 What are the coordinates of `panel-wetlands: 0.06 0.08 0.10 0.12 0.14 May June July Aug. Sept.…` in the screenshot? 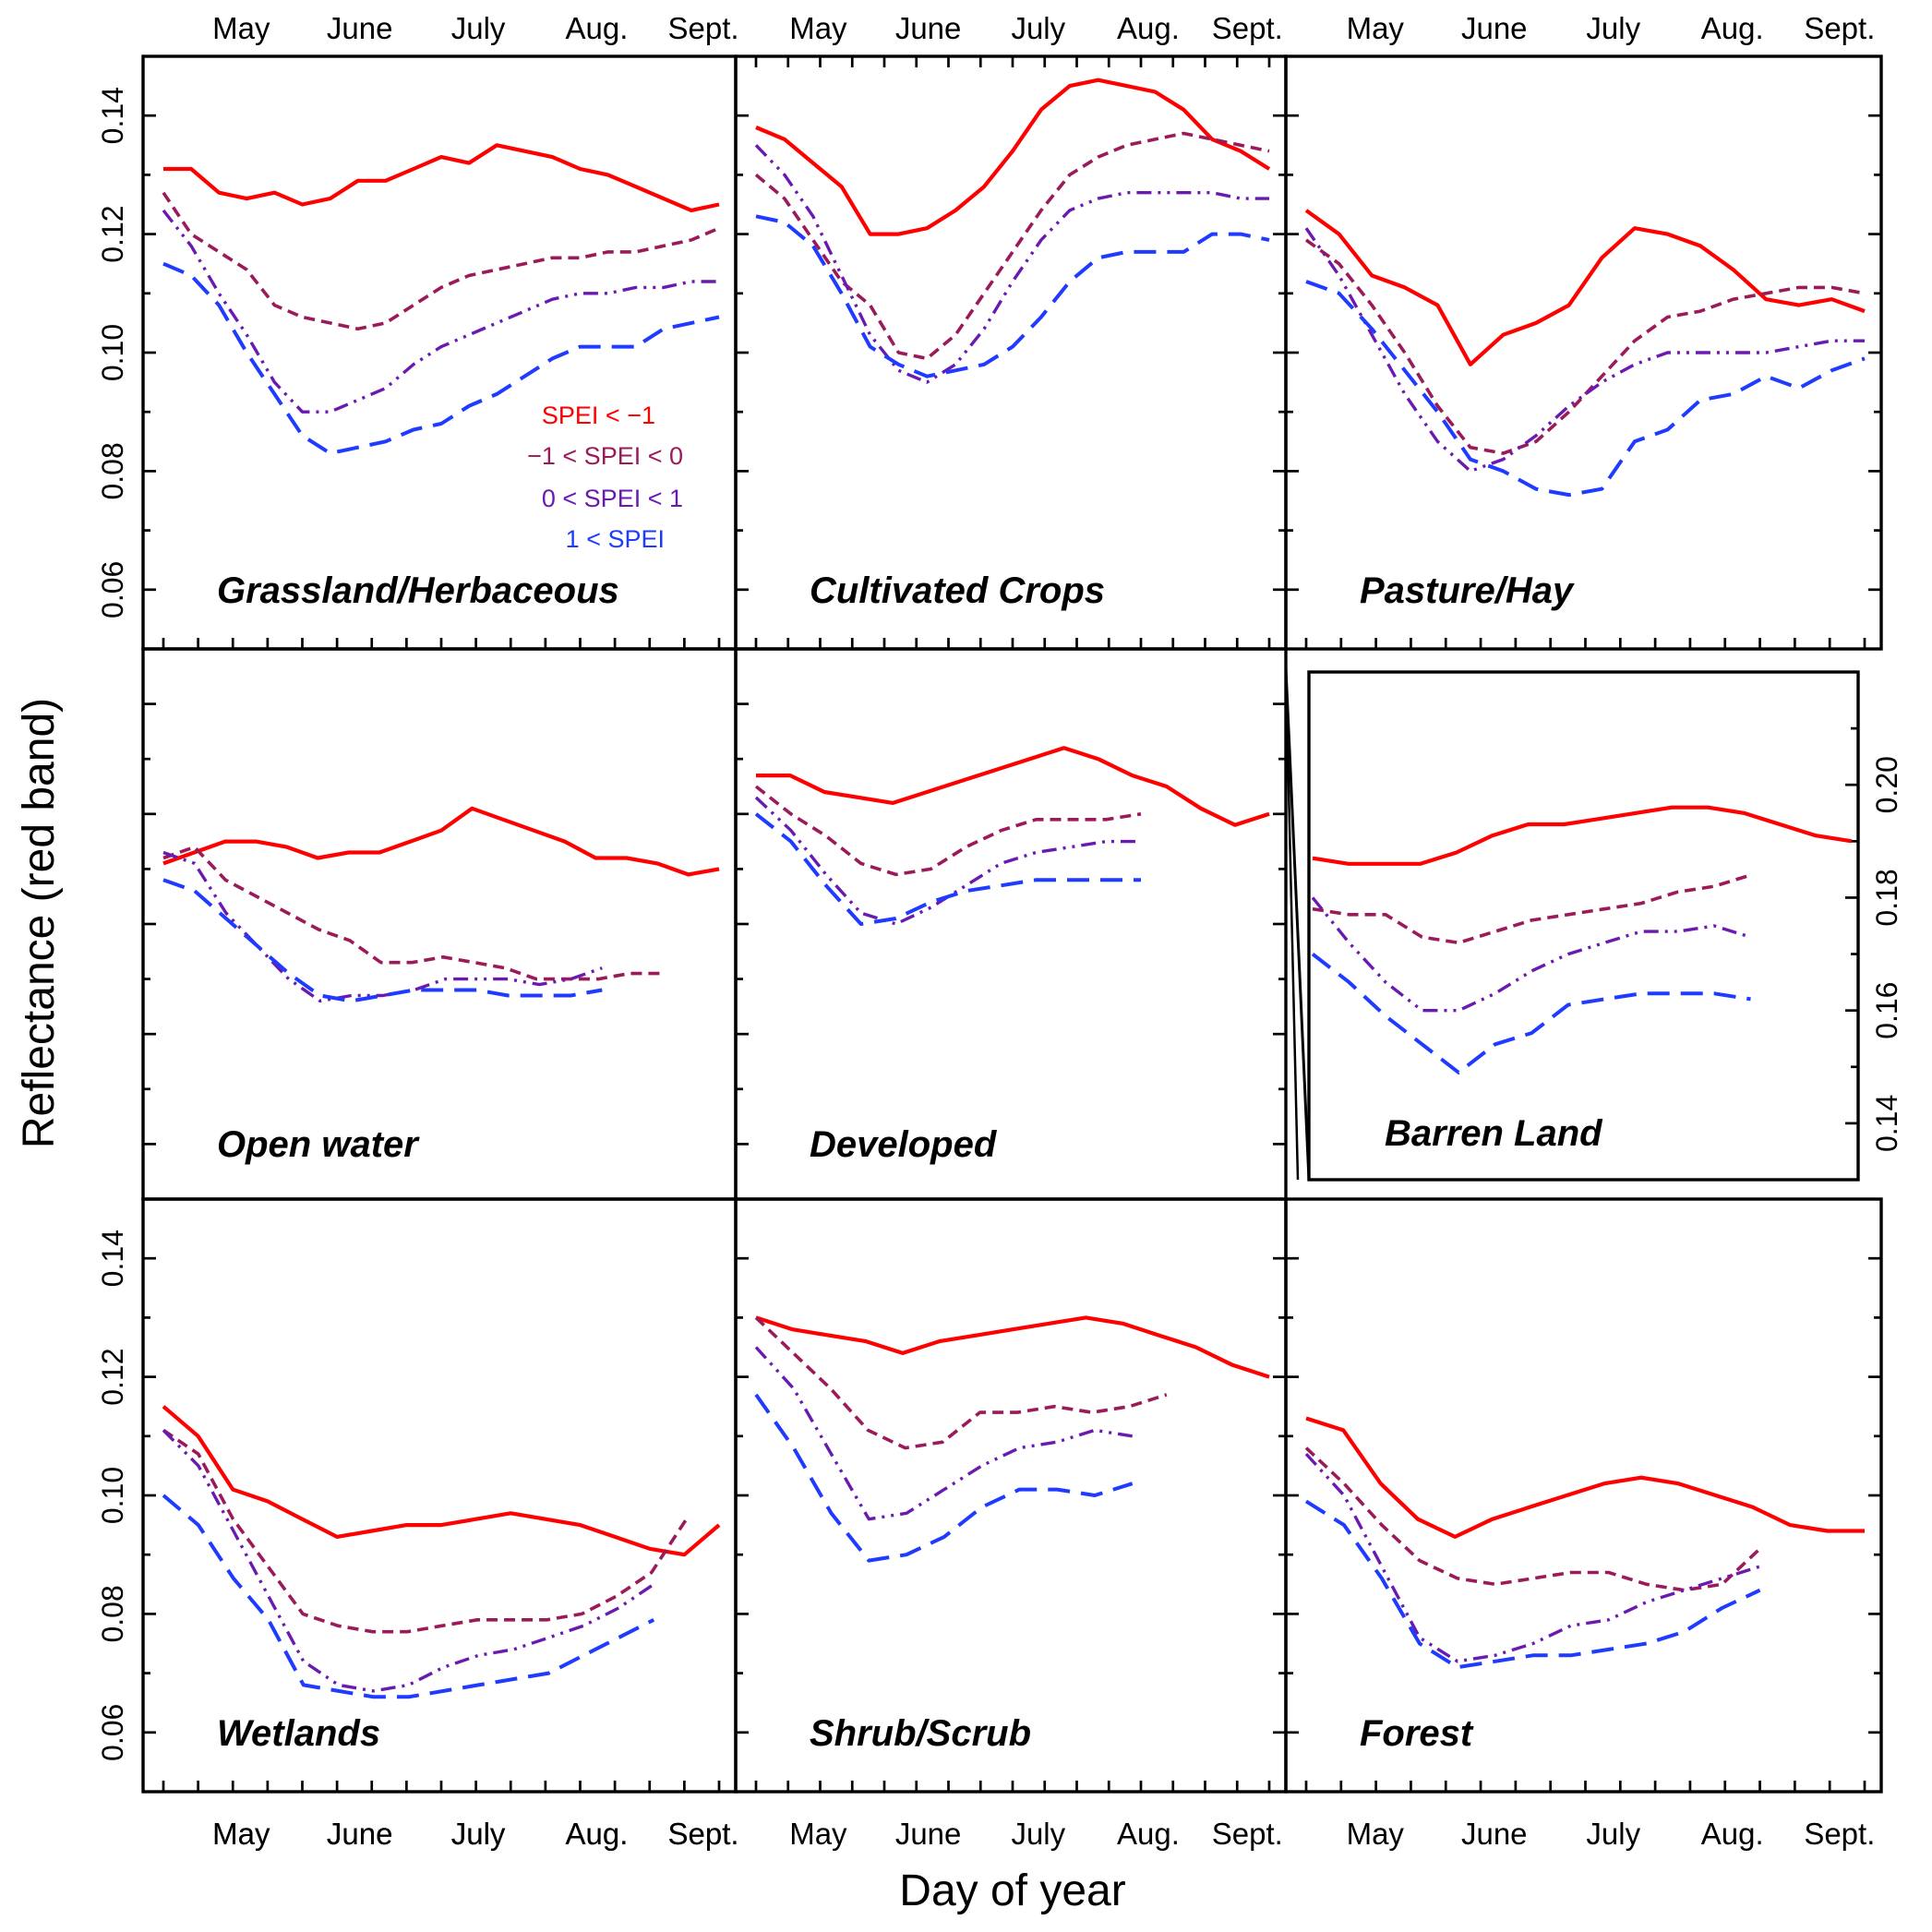 It's located at (417, 1524).